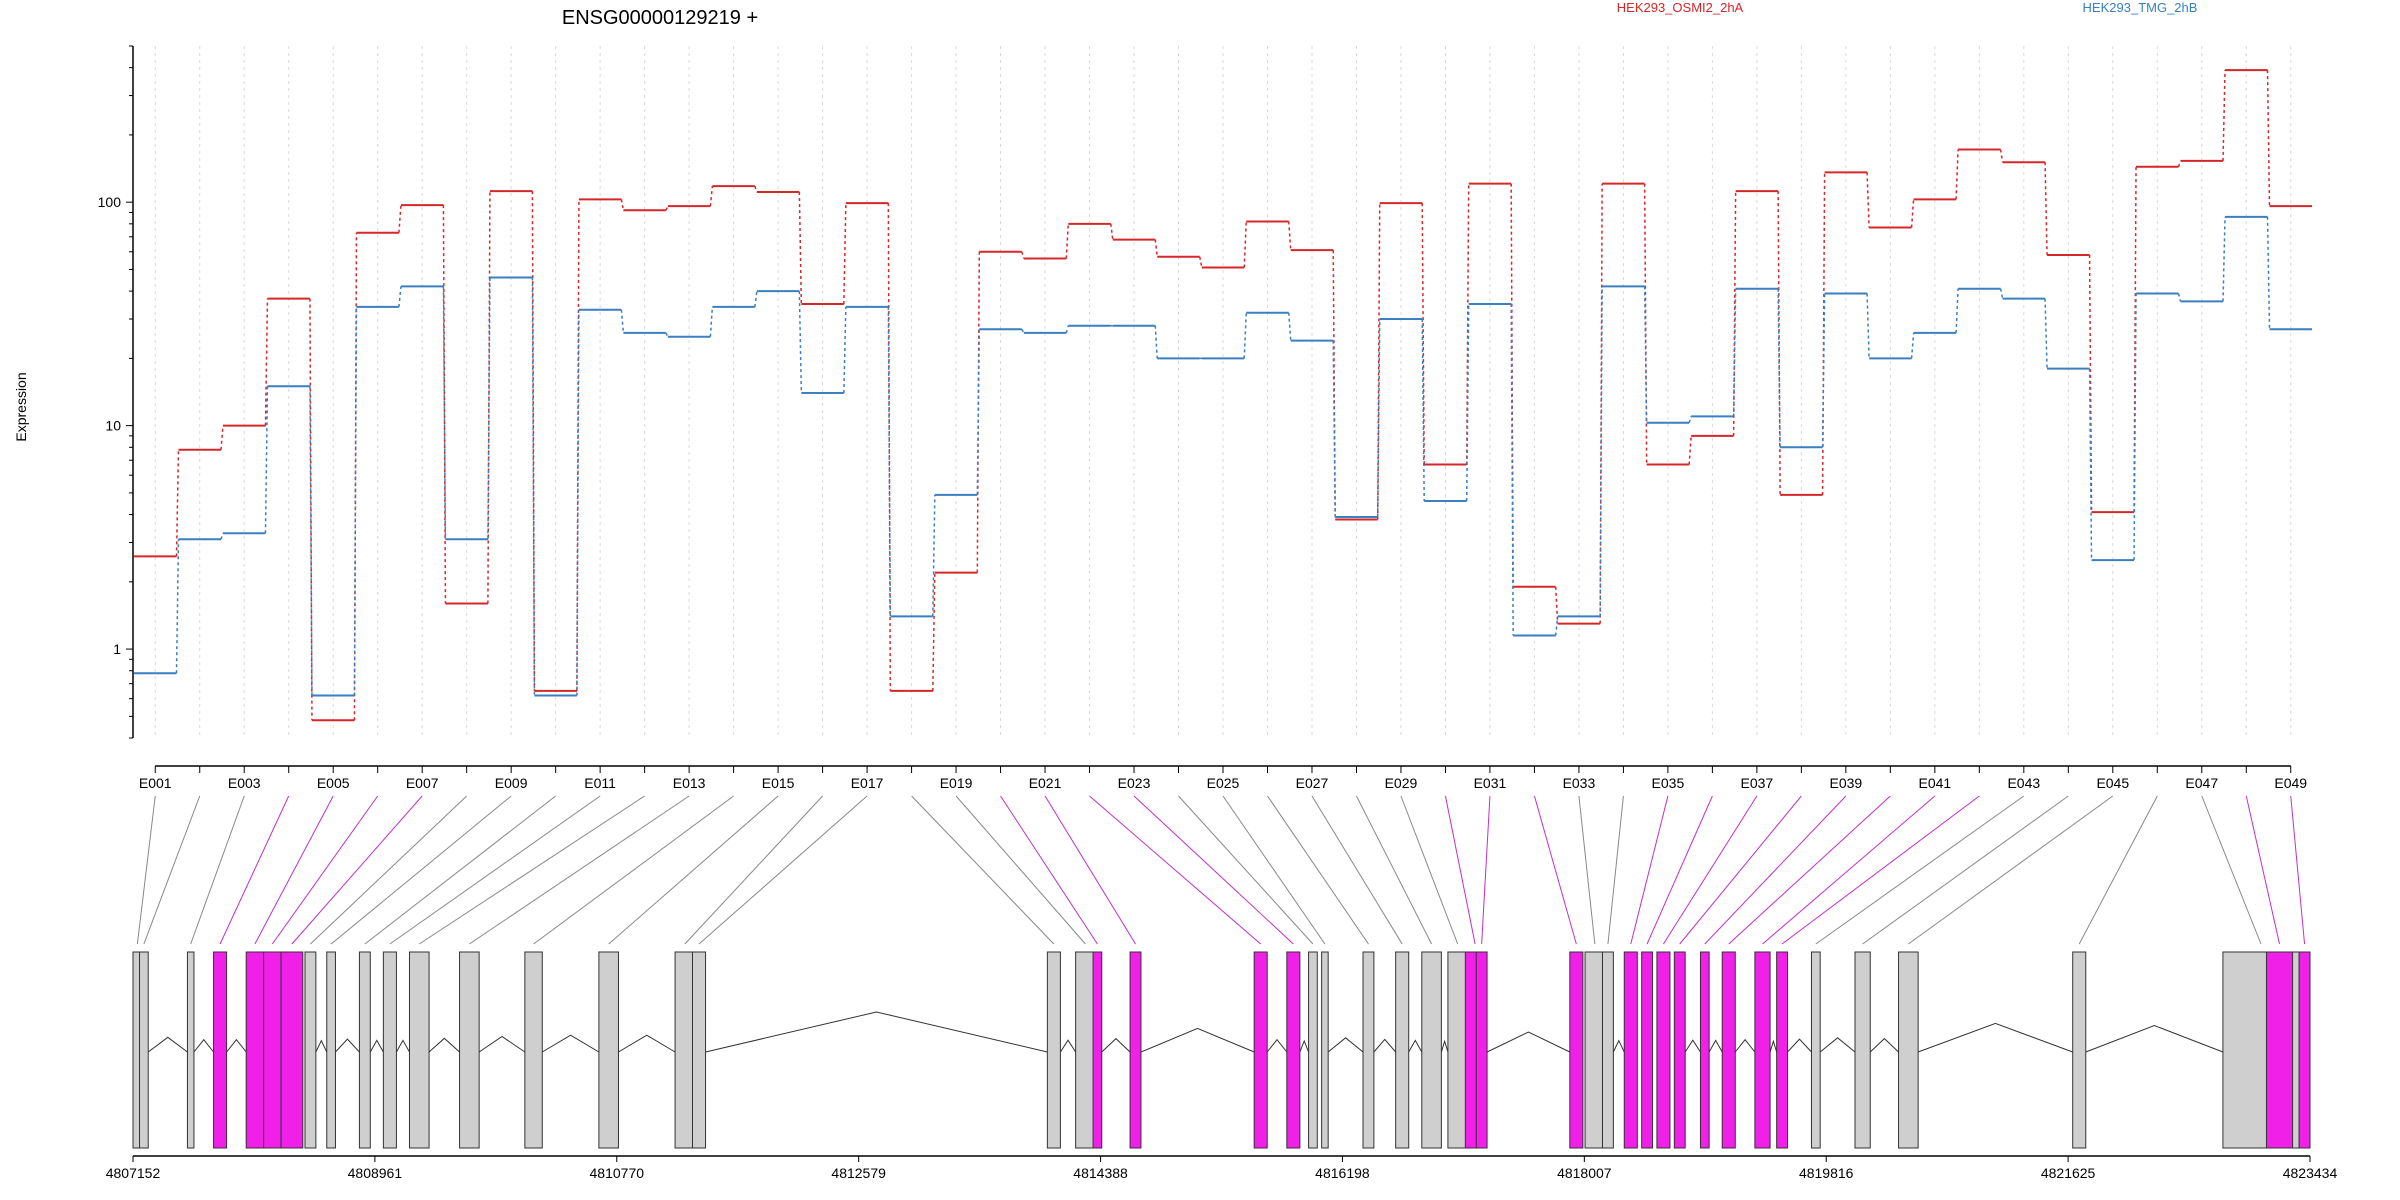 The height and width of the screenshot is (1200, 2400). What do you see at coordinates (1342, 1173) in the screenshot?
I see `genome-tick-label: 4816198` at bounding box center [1342, 1173].